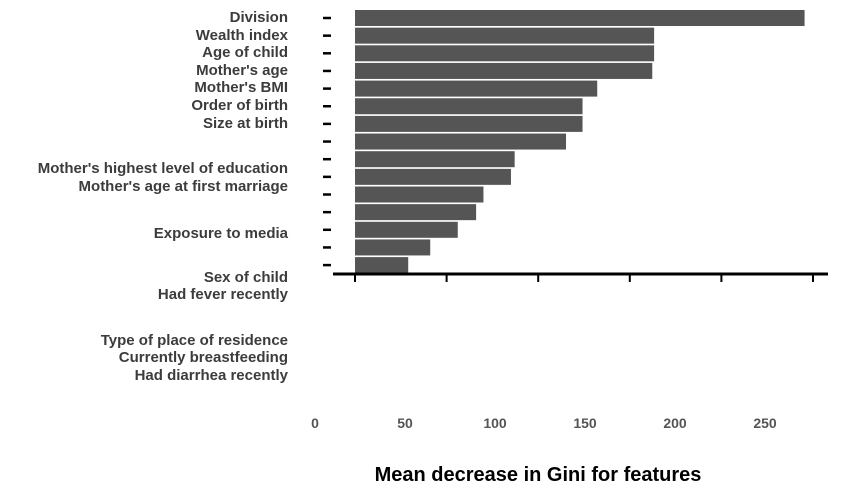  What do you see at coordinates (203, 357) in the screenshot?
I see `feature-label: Currently breastfeeding` at bounding box center [203, 357].